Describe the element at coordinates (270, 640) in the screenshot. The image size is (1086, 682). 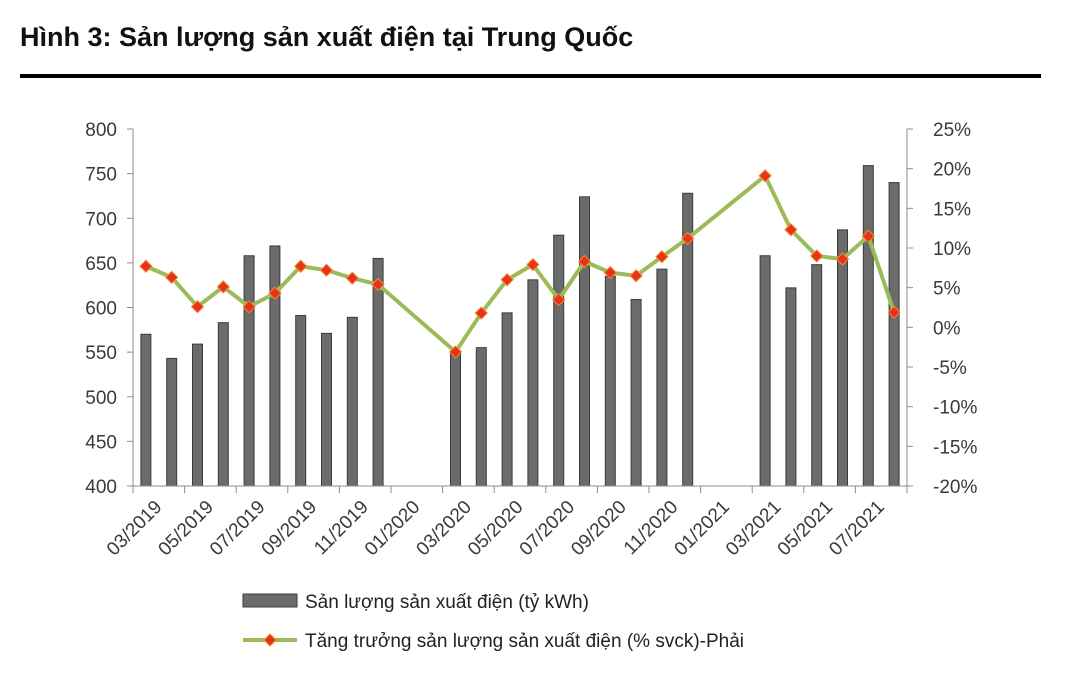
I see `legend-line-marker` at that location.